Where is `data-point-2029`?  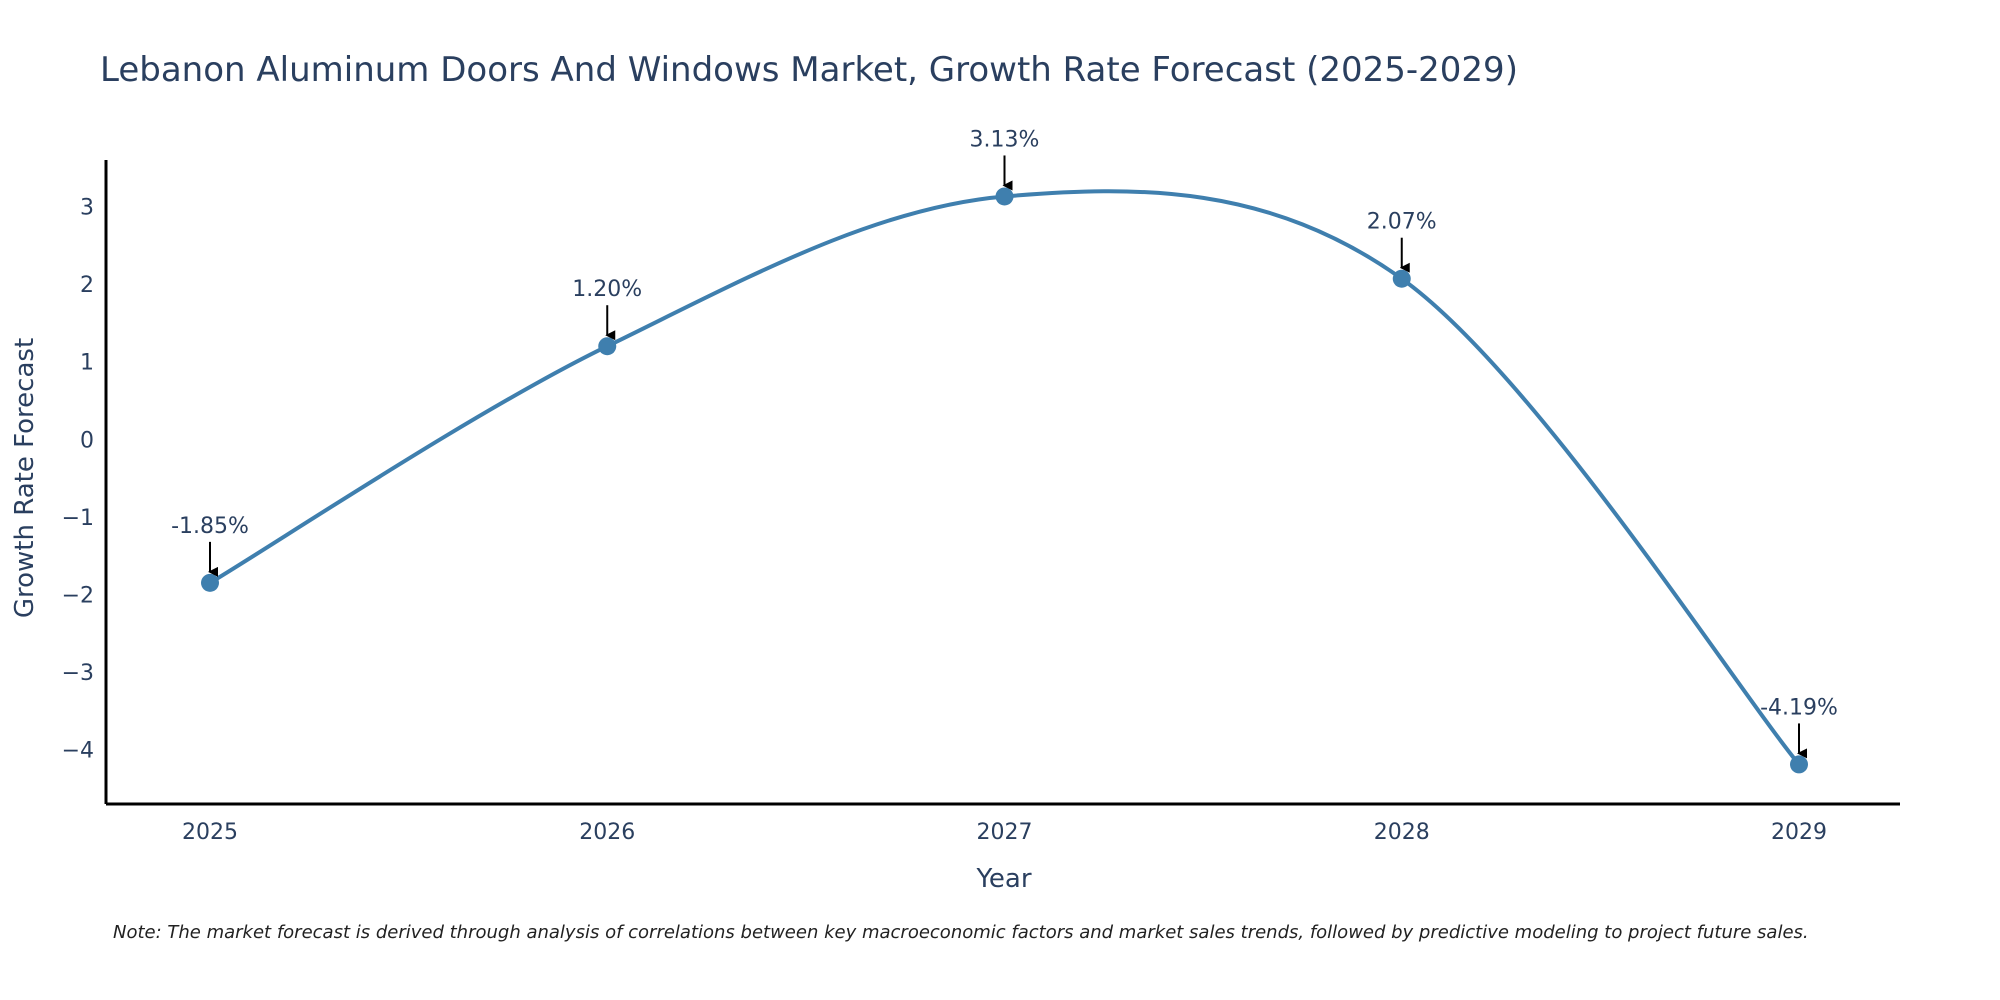
data-point-2029 is located at coordinates (1799, 764).